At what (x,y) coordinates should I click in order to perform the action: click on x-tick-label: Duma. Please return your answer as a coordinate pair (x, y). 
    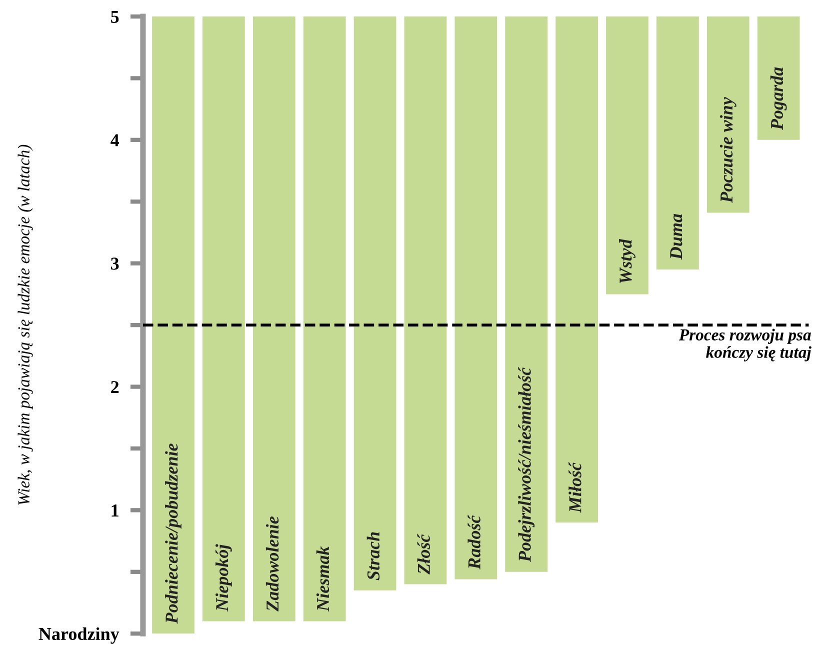
    Looking at the image, I should click on (676, 237).